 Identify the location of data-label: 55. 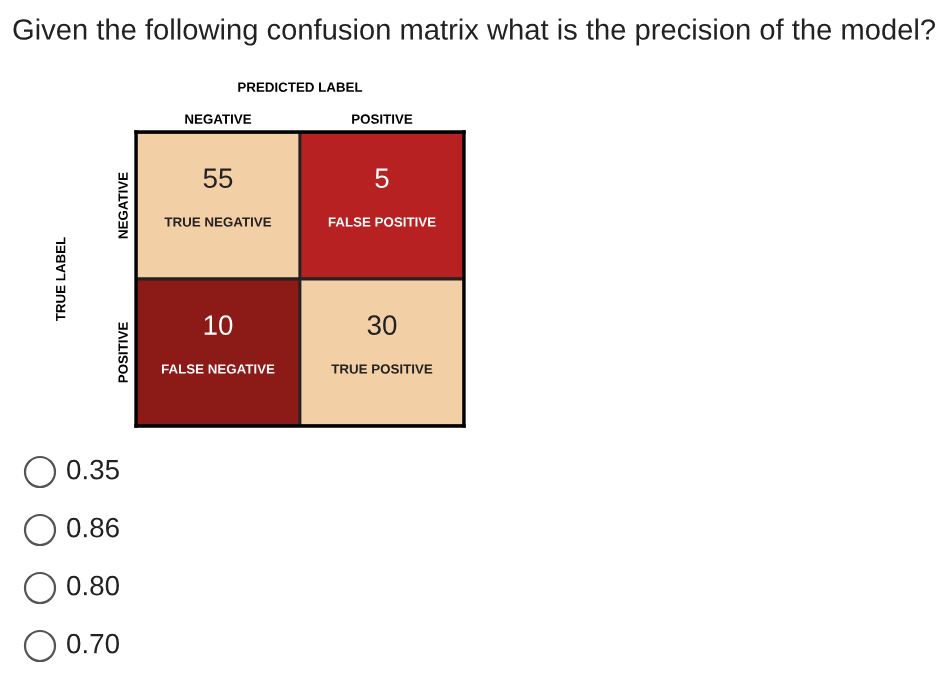
(218, 178).